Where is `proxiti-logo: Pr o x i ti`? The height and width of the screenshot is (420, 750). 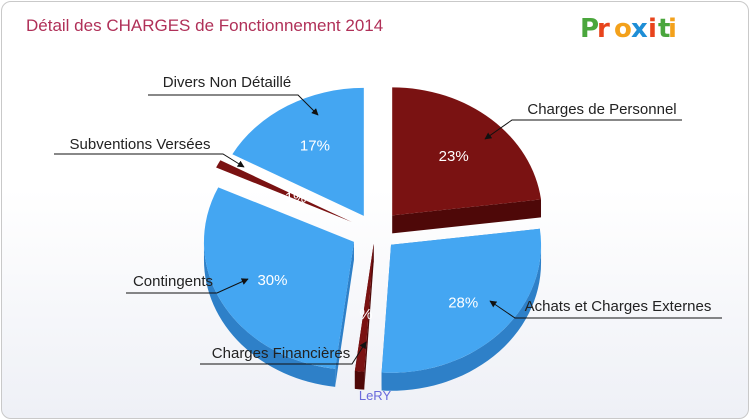
proxiti-logo: Pr o x i ti is located at coordinates (628, 29).